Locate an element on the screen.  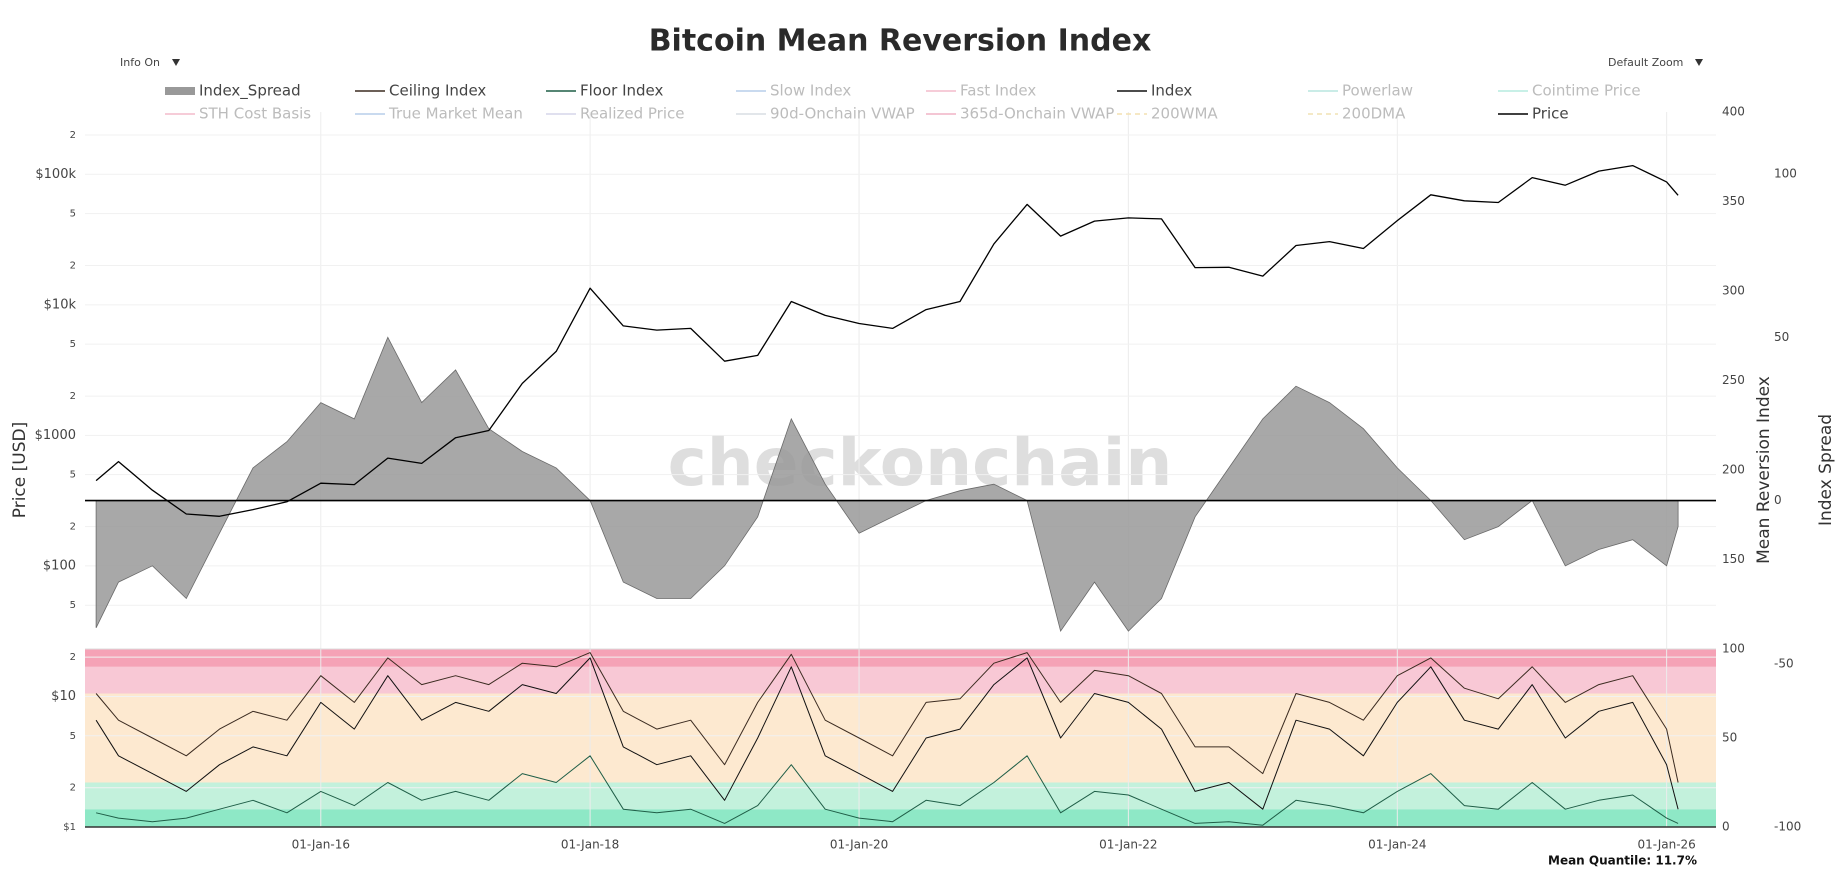
y-tick-label: $10k is located at coordinates (60, 304).